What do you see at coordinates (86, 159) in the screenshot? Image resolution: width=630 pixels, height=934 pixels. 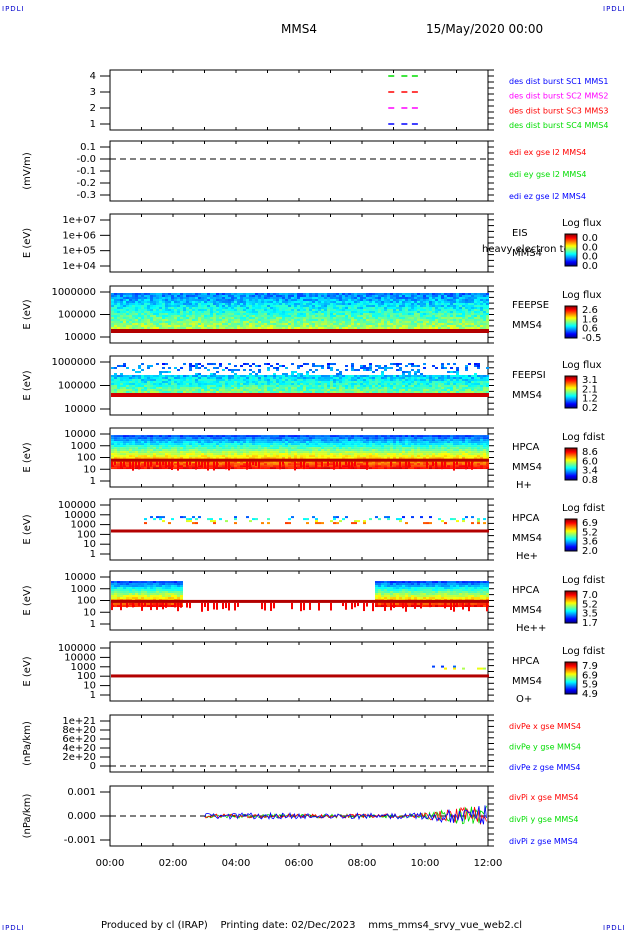 I see `y-tick-label-2: -0.0` at bounding box center [86, 159].